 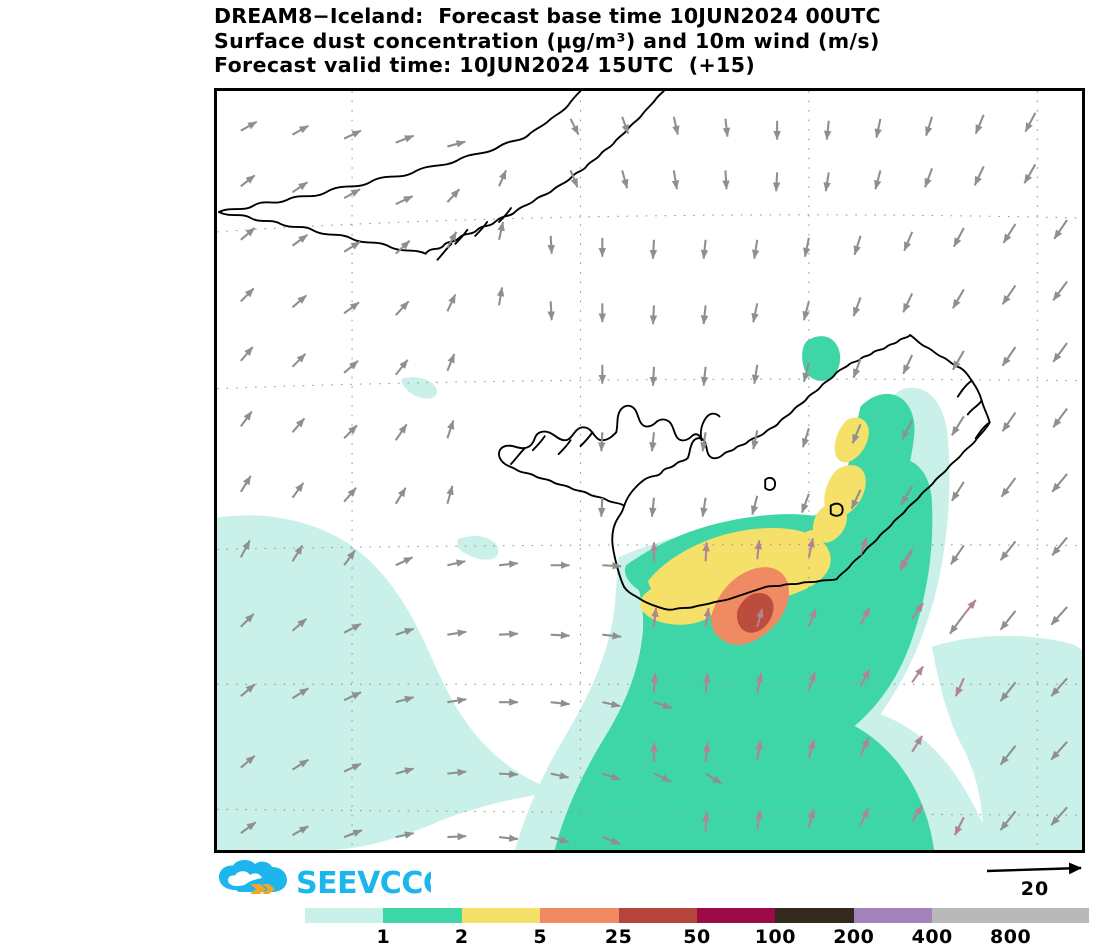 I want to click on seevccc-logo: SEEVCCC, so click(x=323, y=881).